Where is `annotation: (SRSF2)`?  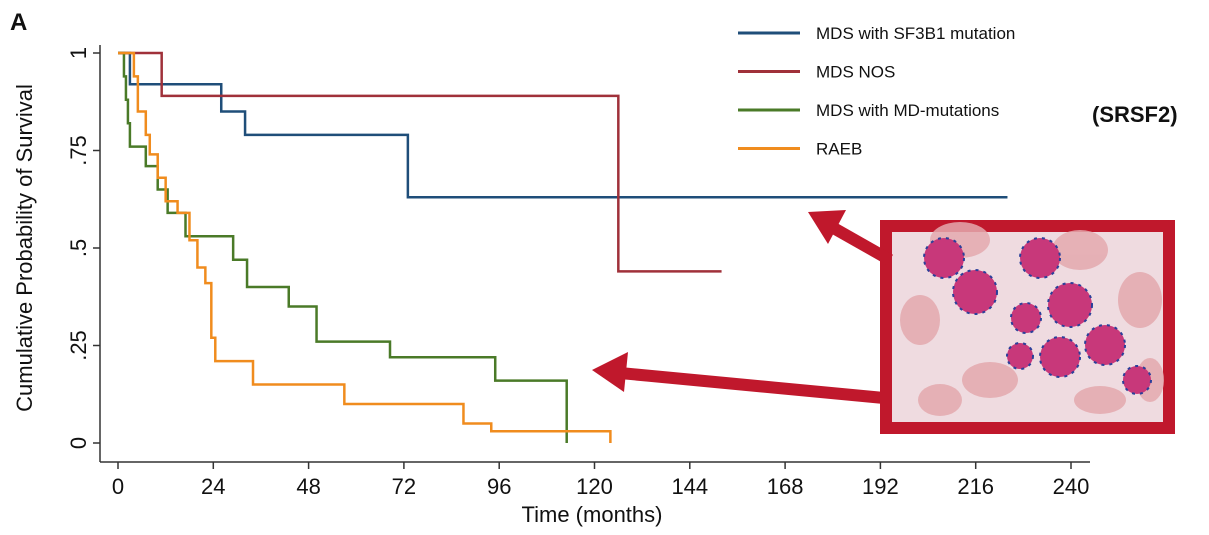 annotation: (SRSF2) is located at coordinates (1135, 114).